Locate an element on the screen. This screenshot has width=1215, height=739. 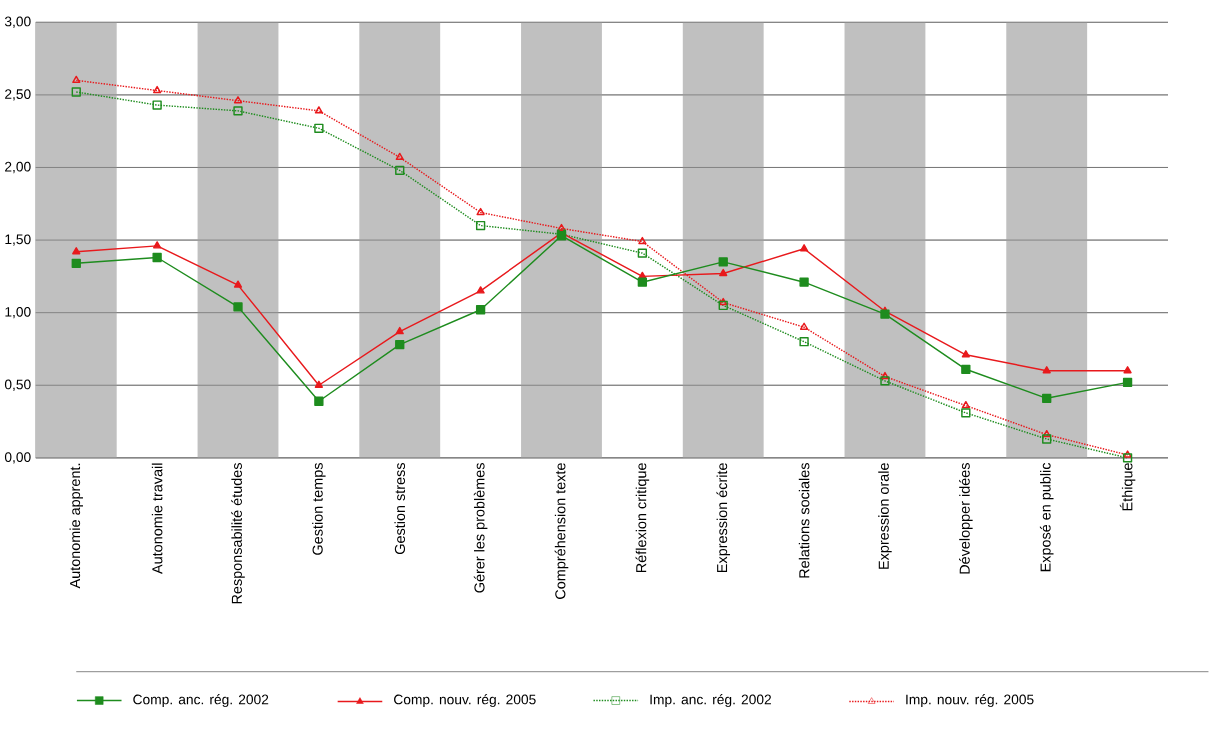
x-tick-label: Gestion temps is located at coordinates (319, 509).